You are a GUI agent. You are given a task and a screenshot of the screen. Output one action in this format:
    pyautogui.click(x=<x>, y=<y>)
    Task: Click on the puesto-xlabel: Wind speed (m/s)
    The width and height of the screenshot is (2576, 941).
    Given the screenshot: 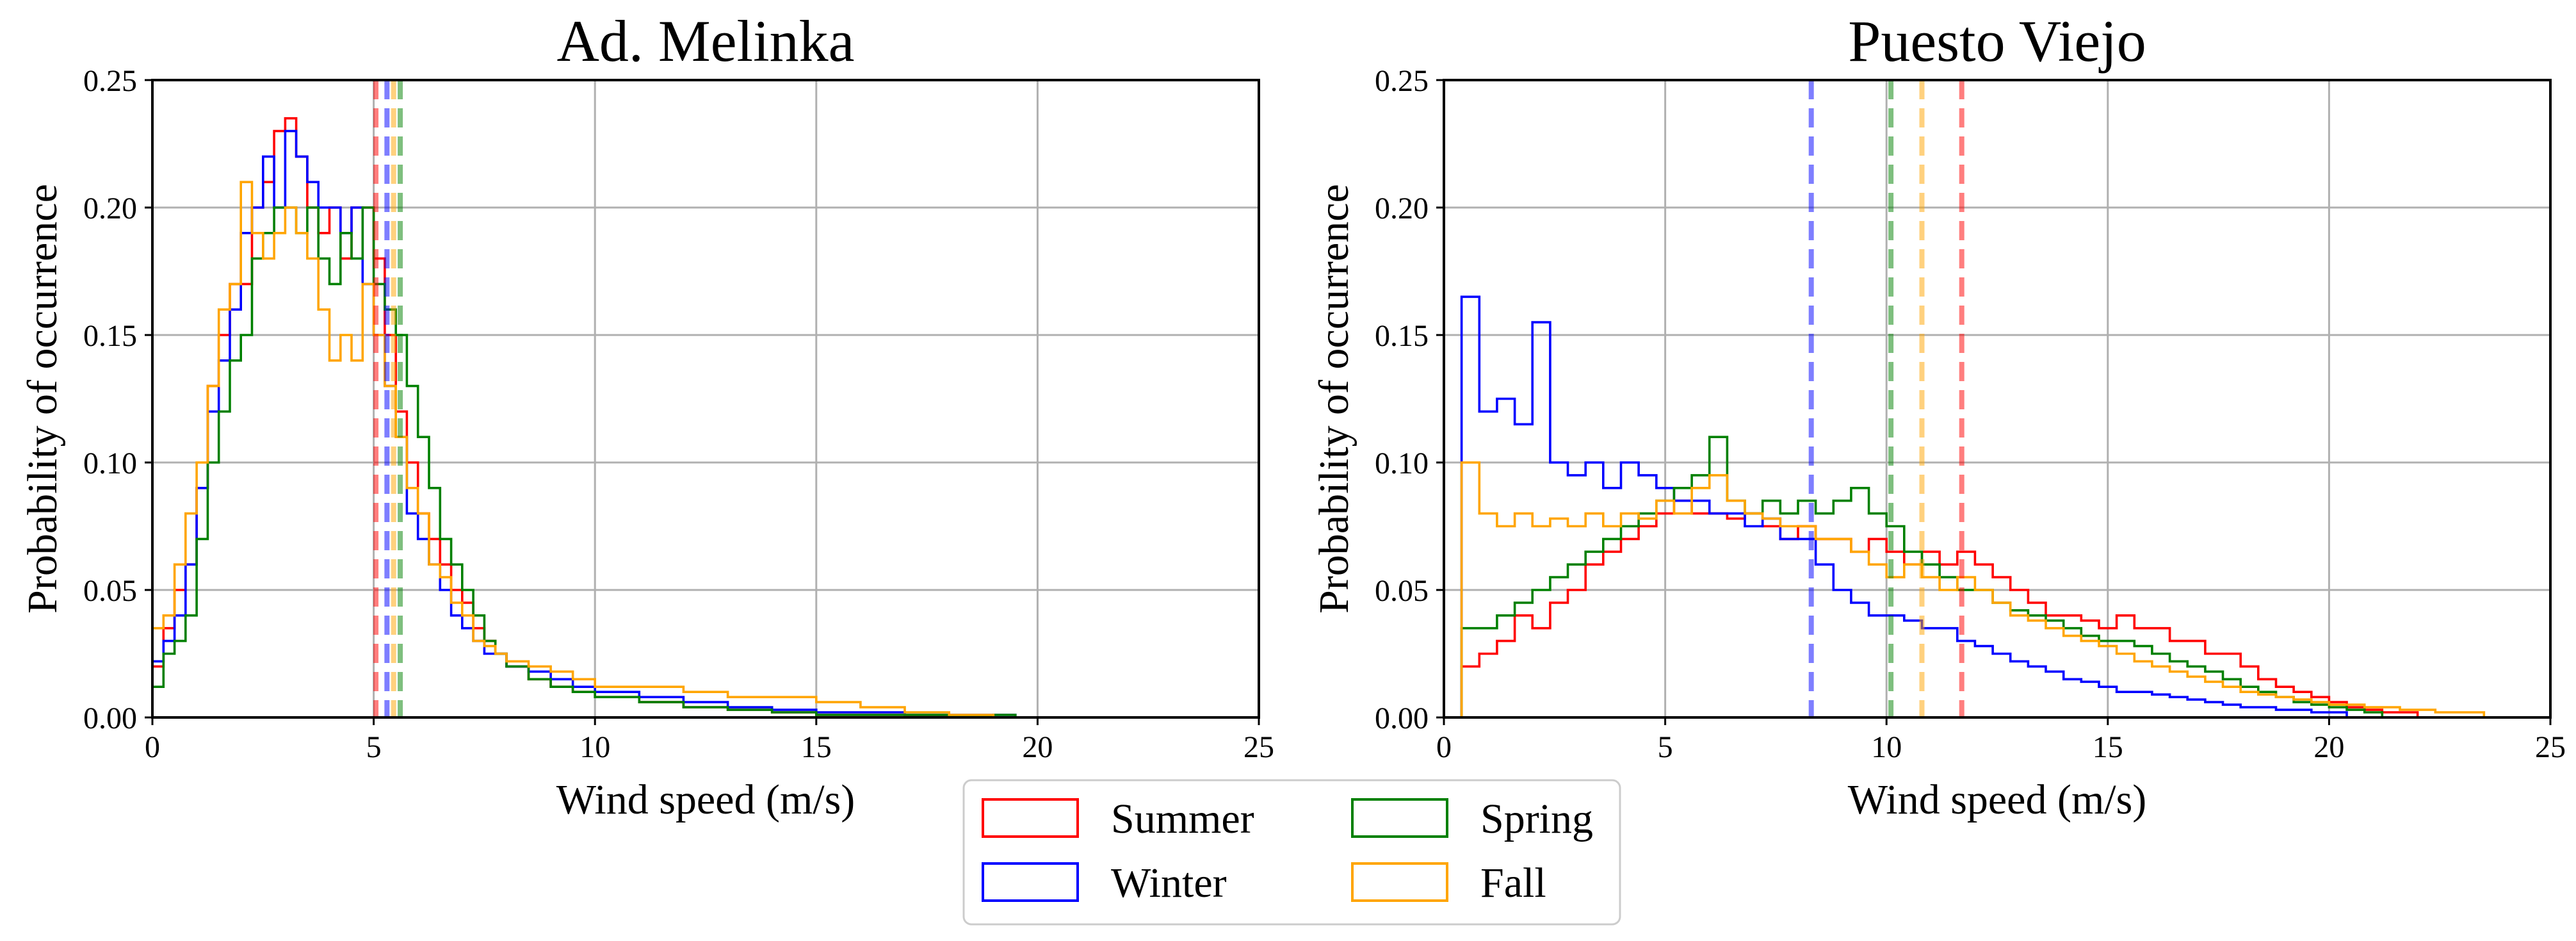 What is the action you would take?
    pyautogui.click(x=1997, y=799)
    